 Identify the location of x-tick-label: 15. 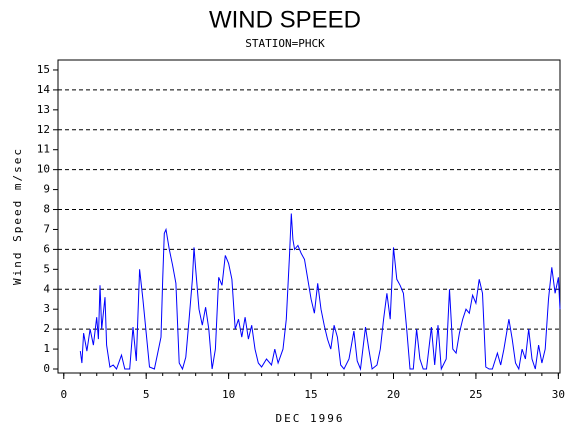
(310, 394).